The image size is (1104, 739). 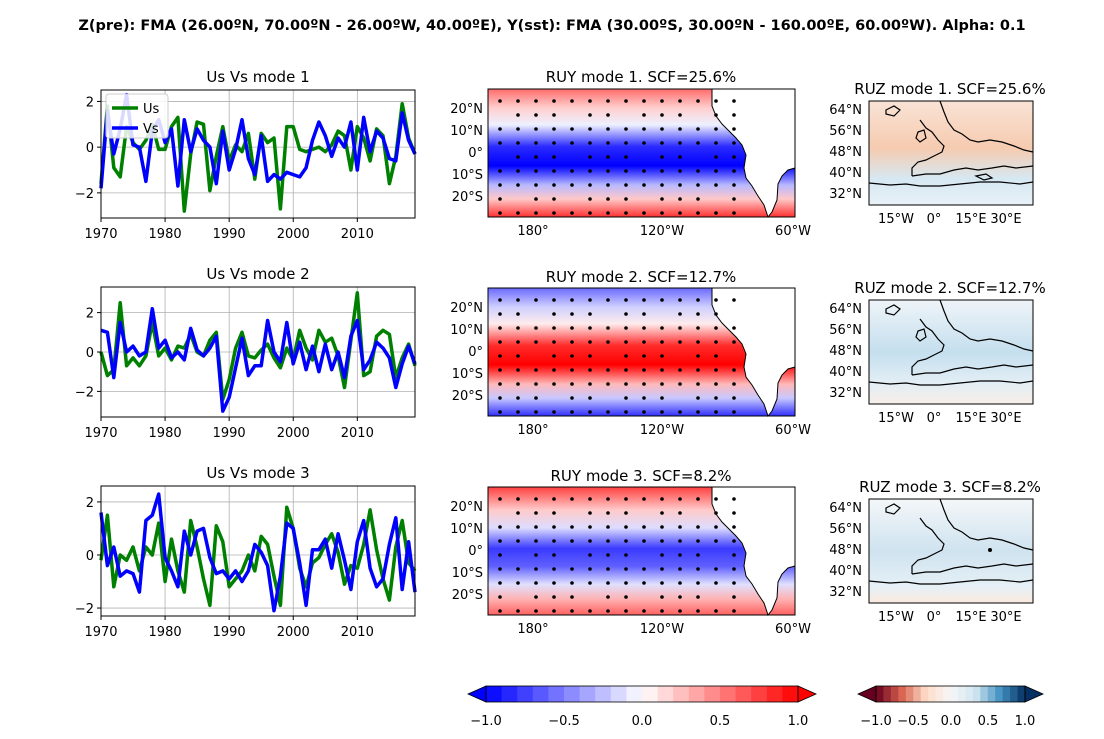 What do you see at coordinates (845, 309) in the screenshot?
I see `lat-label: 64°N` at bounding box center [845, 309].